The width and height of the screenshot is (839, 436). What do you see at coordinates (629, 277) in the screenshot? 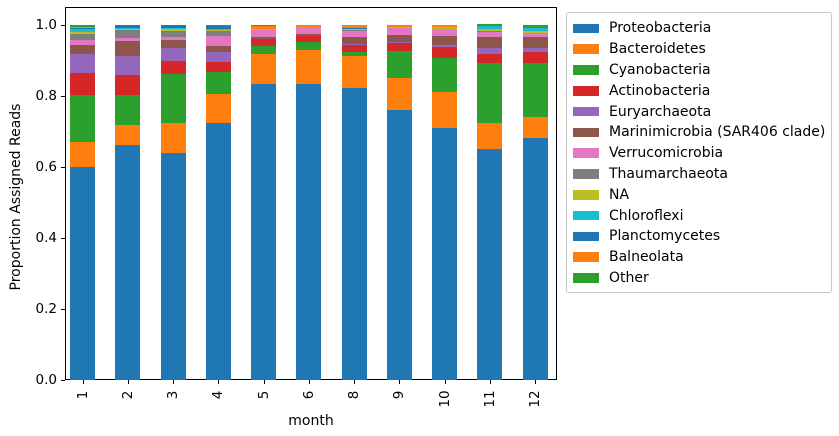
I see `legend-label: Other` at bounding box center [629, 277].